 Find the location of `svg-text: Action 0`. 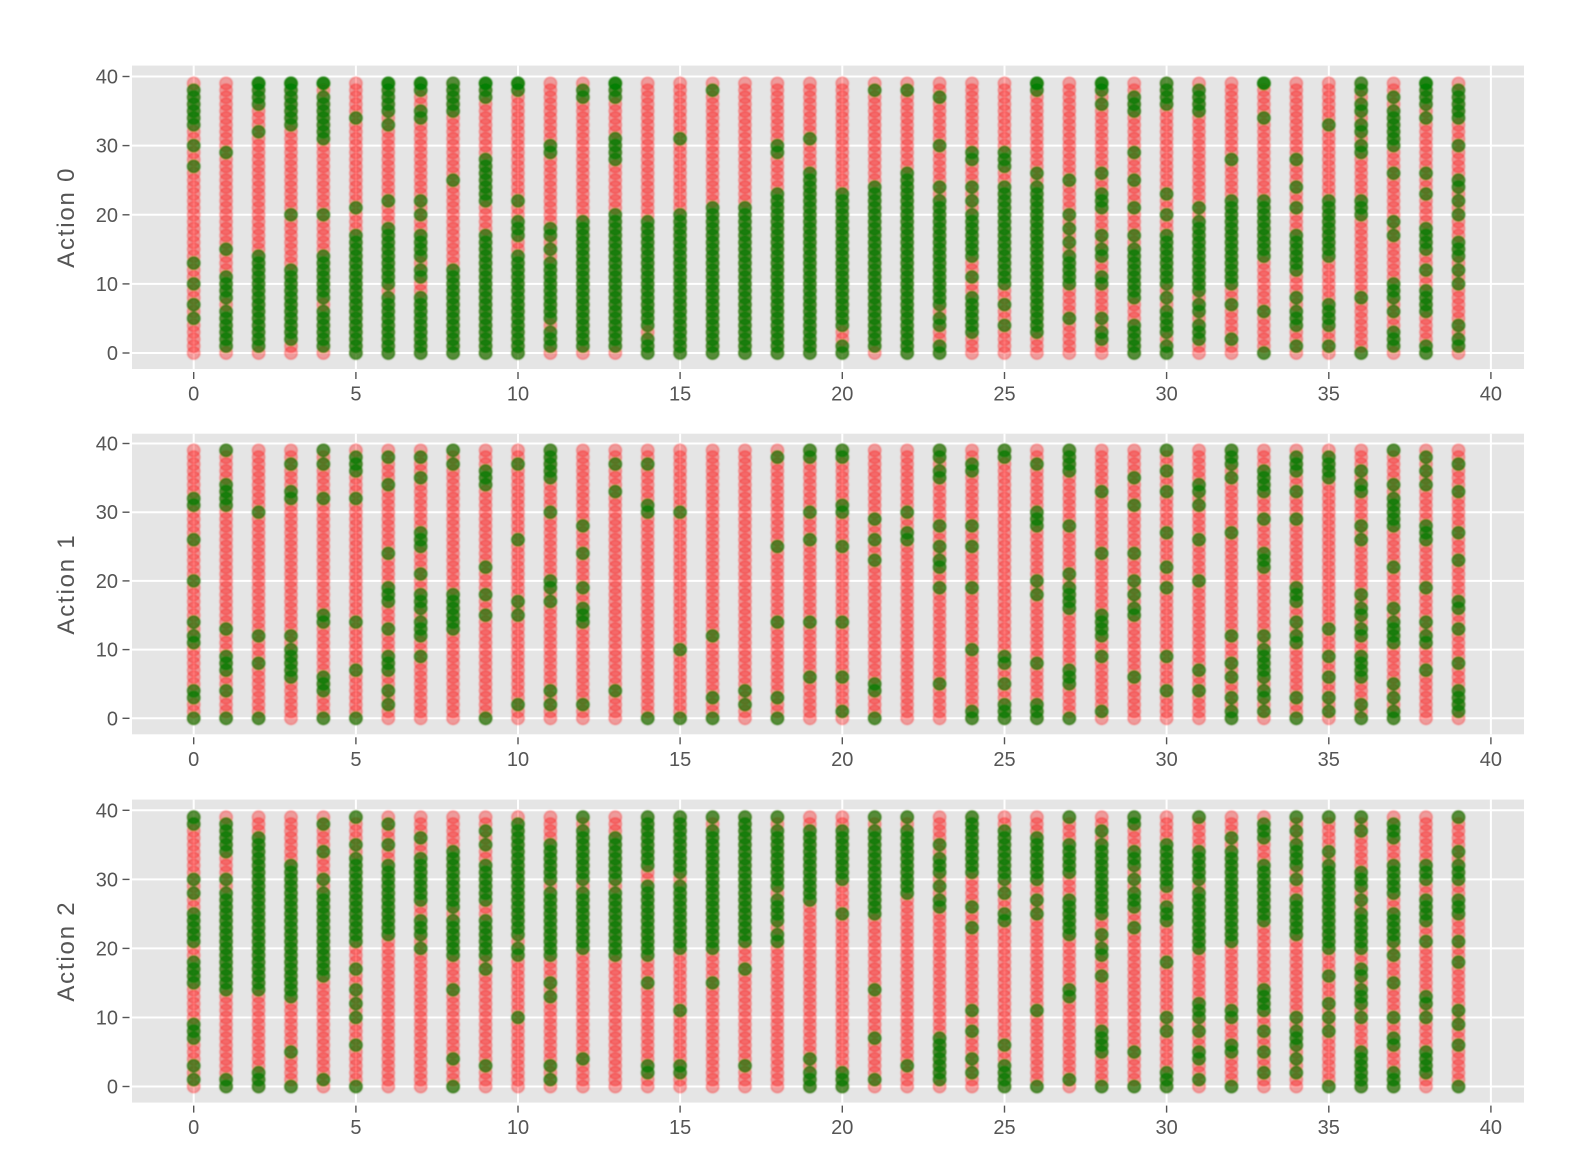

svg-text: Action 0 is located at coordinates (66, 217).